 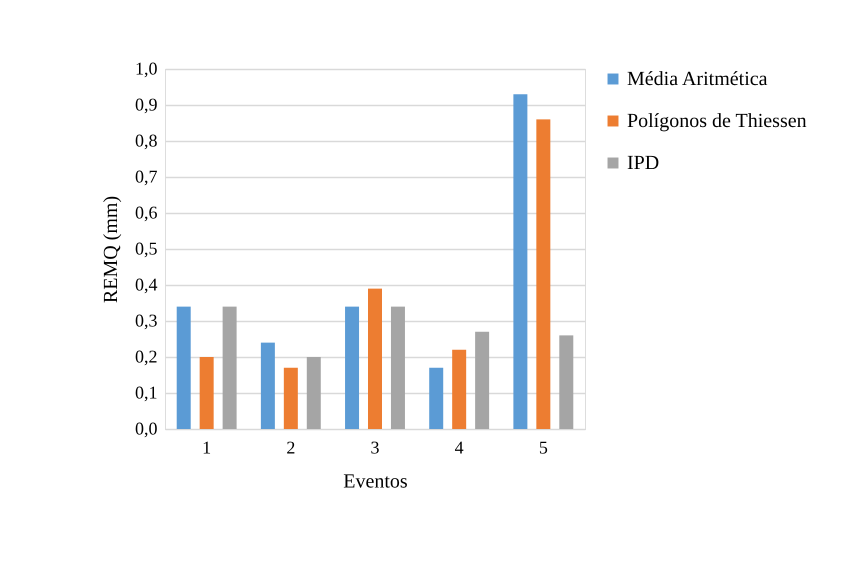 I want to click on y-tick-label: 0,1, so click(x=146, y=392).